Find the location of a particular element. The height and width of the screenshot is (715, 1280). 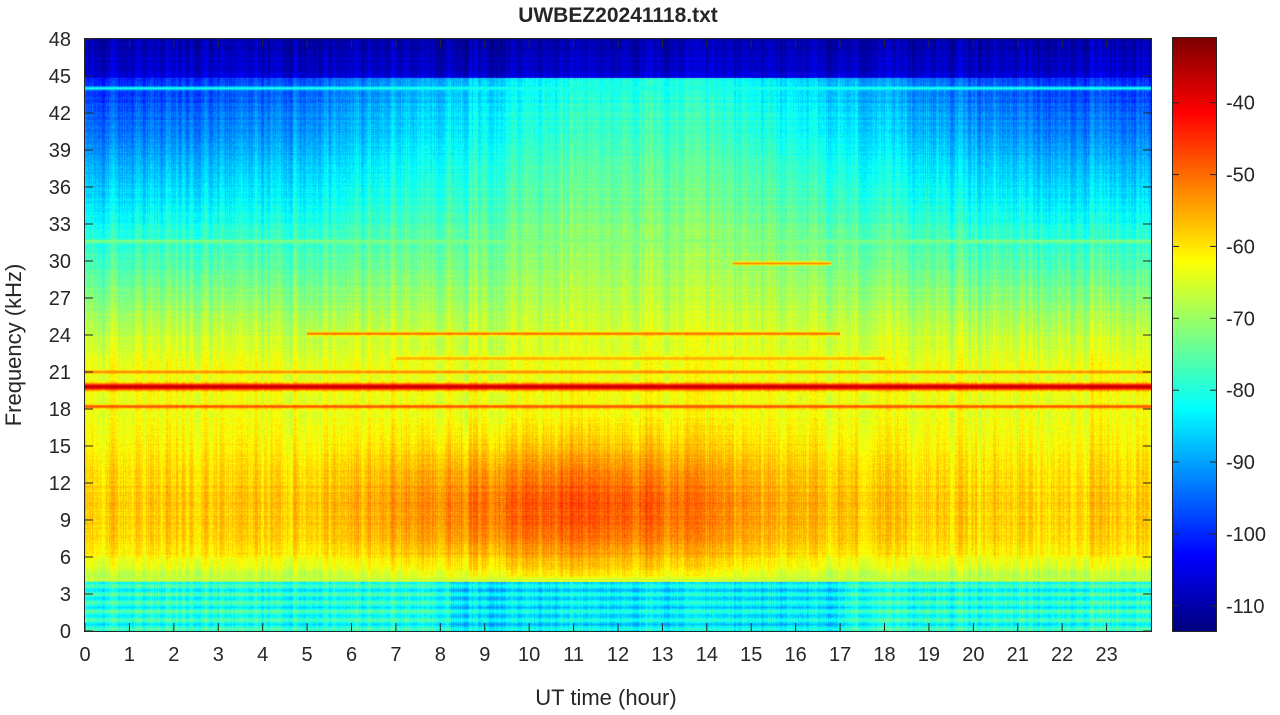

y-tick-label: 33 is located at coordinates (60, 225).